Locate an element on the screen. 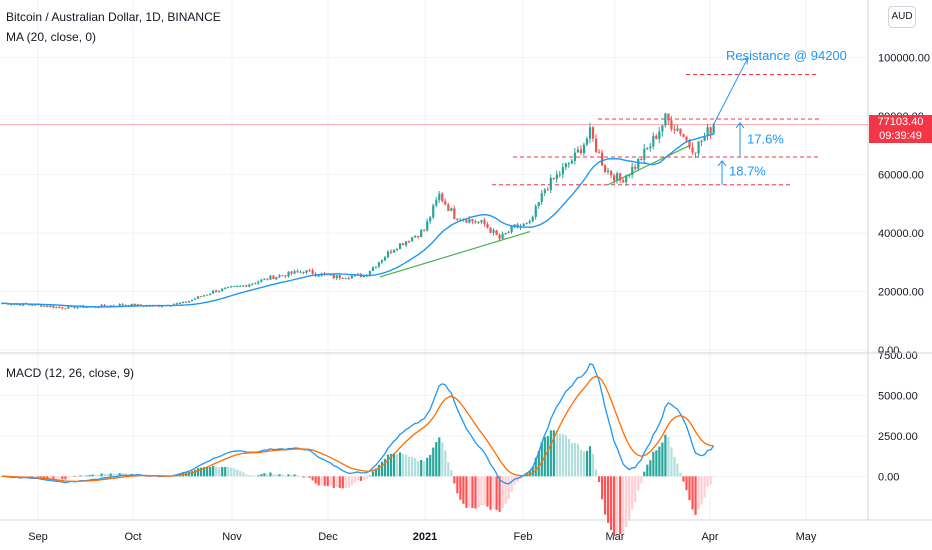 This screenshot has width=932, height=550. x-tick-label: Dec is located at coordinates (328, 537).